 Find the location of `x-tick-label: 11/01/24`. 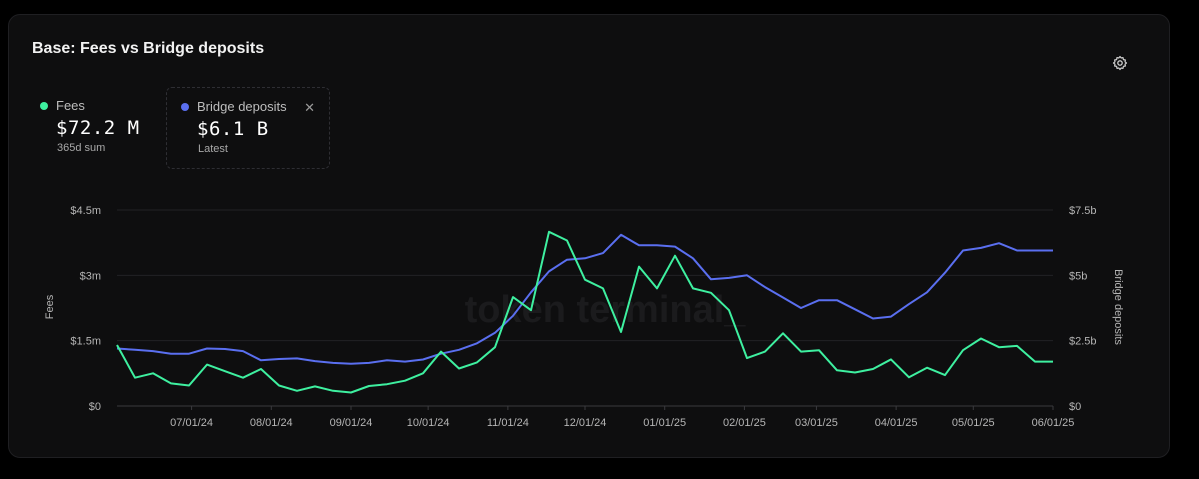

x-tick-label: 11/01/24 is located at coordinates (508, 423).